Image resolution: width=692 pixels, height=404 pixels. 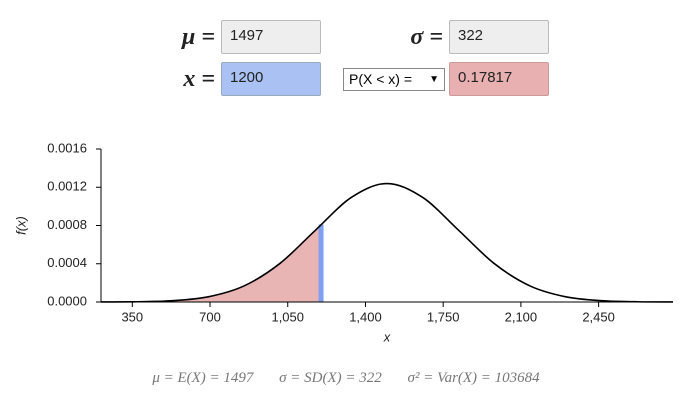 I want to click on y-axis-label: f(x), so click(x=20, y=225).